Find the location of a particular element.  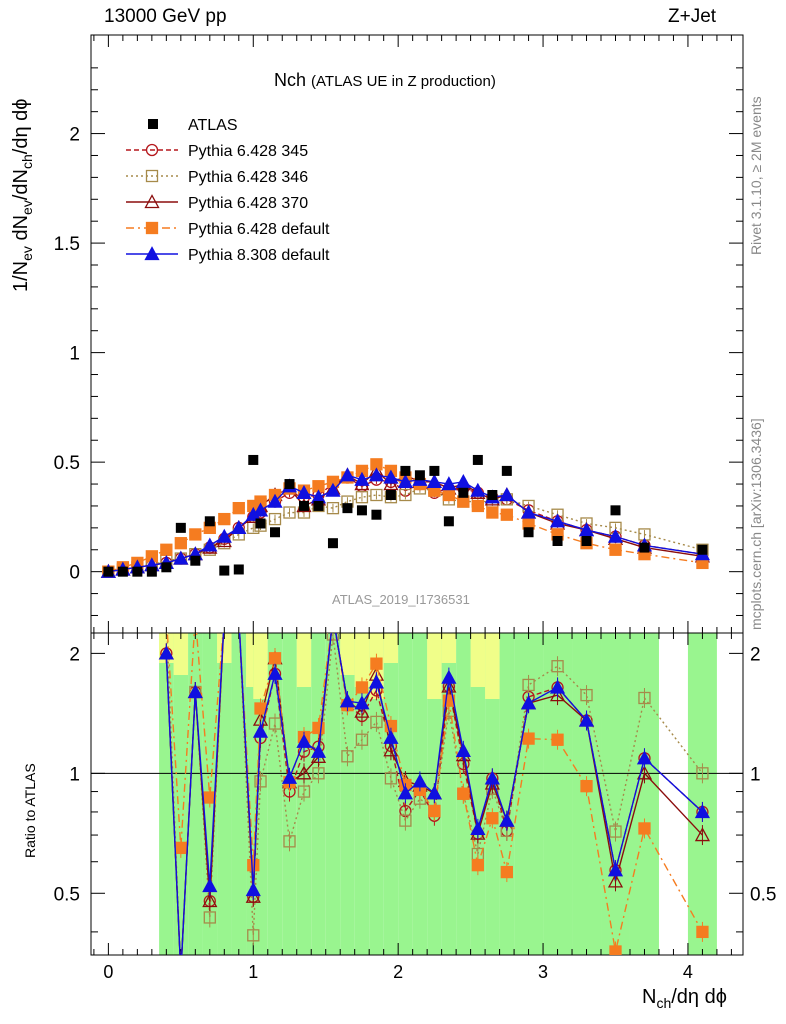

legend-marker is located at coordinates (152, 201).